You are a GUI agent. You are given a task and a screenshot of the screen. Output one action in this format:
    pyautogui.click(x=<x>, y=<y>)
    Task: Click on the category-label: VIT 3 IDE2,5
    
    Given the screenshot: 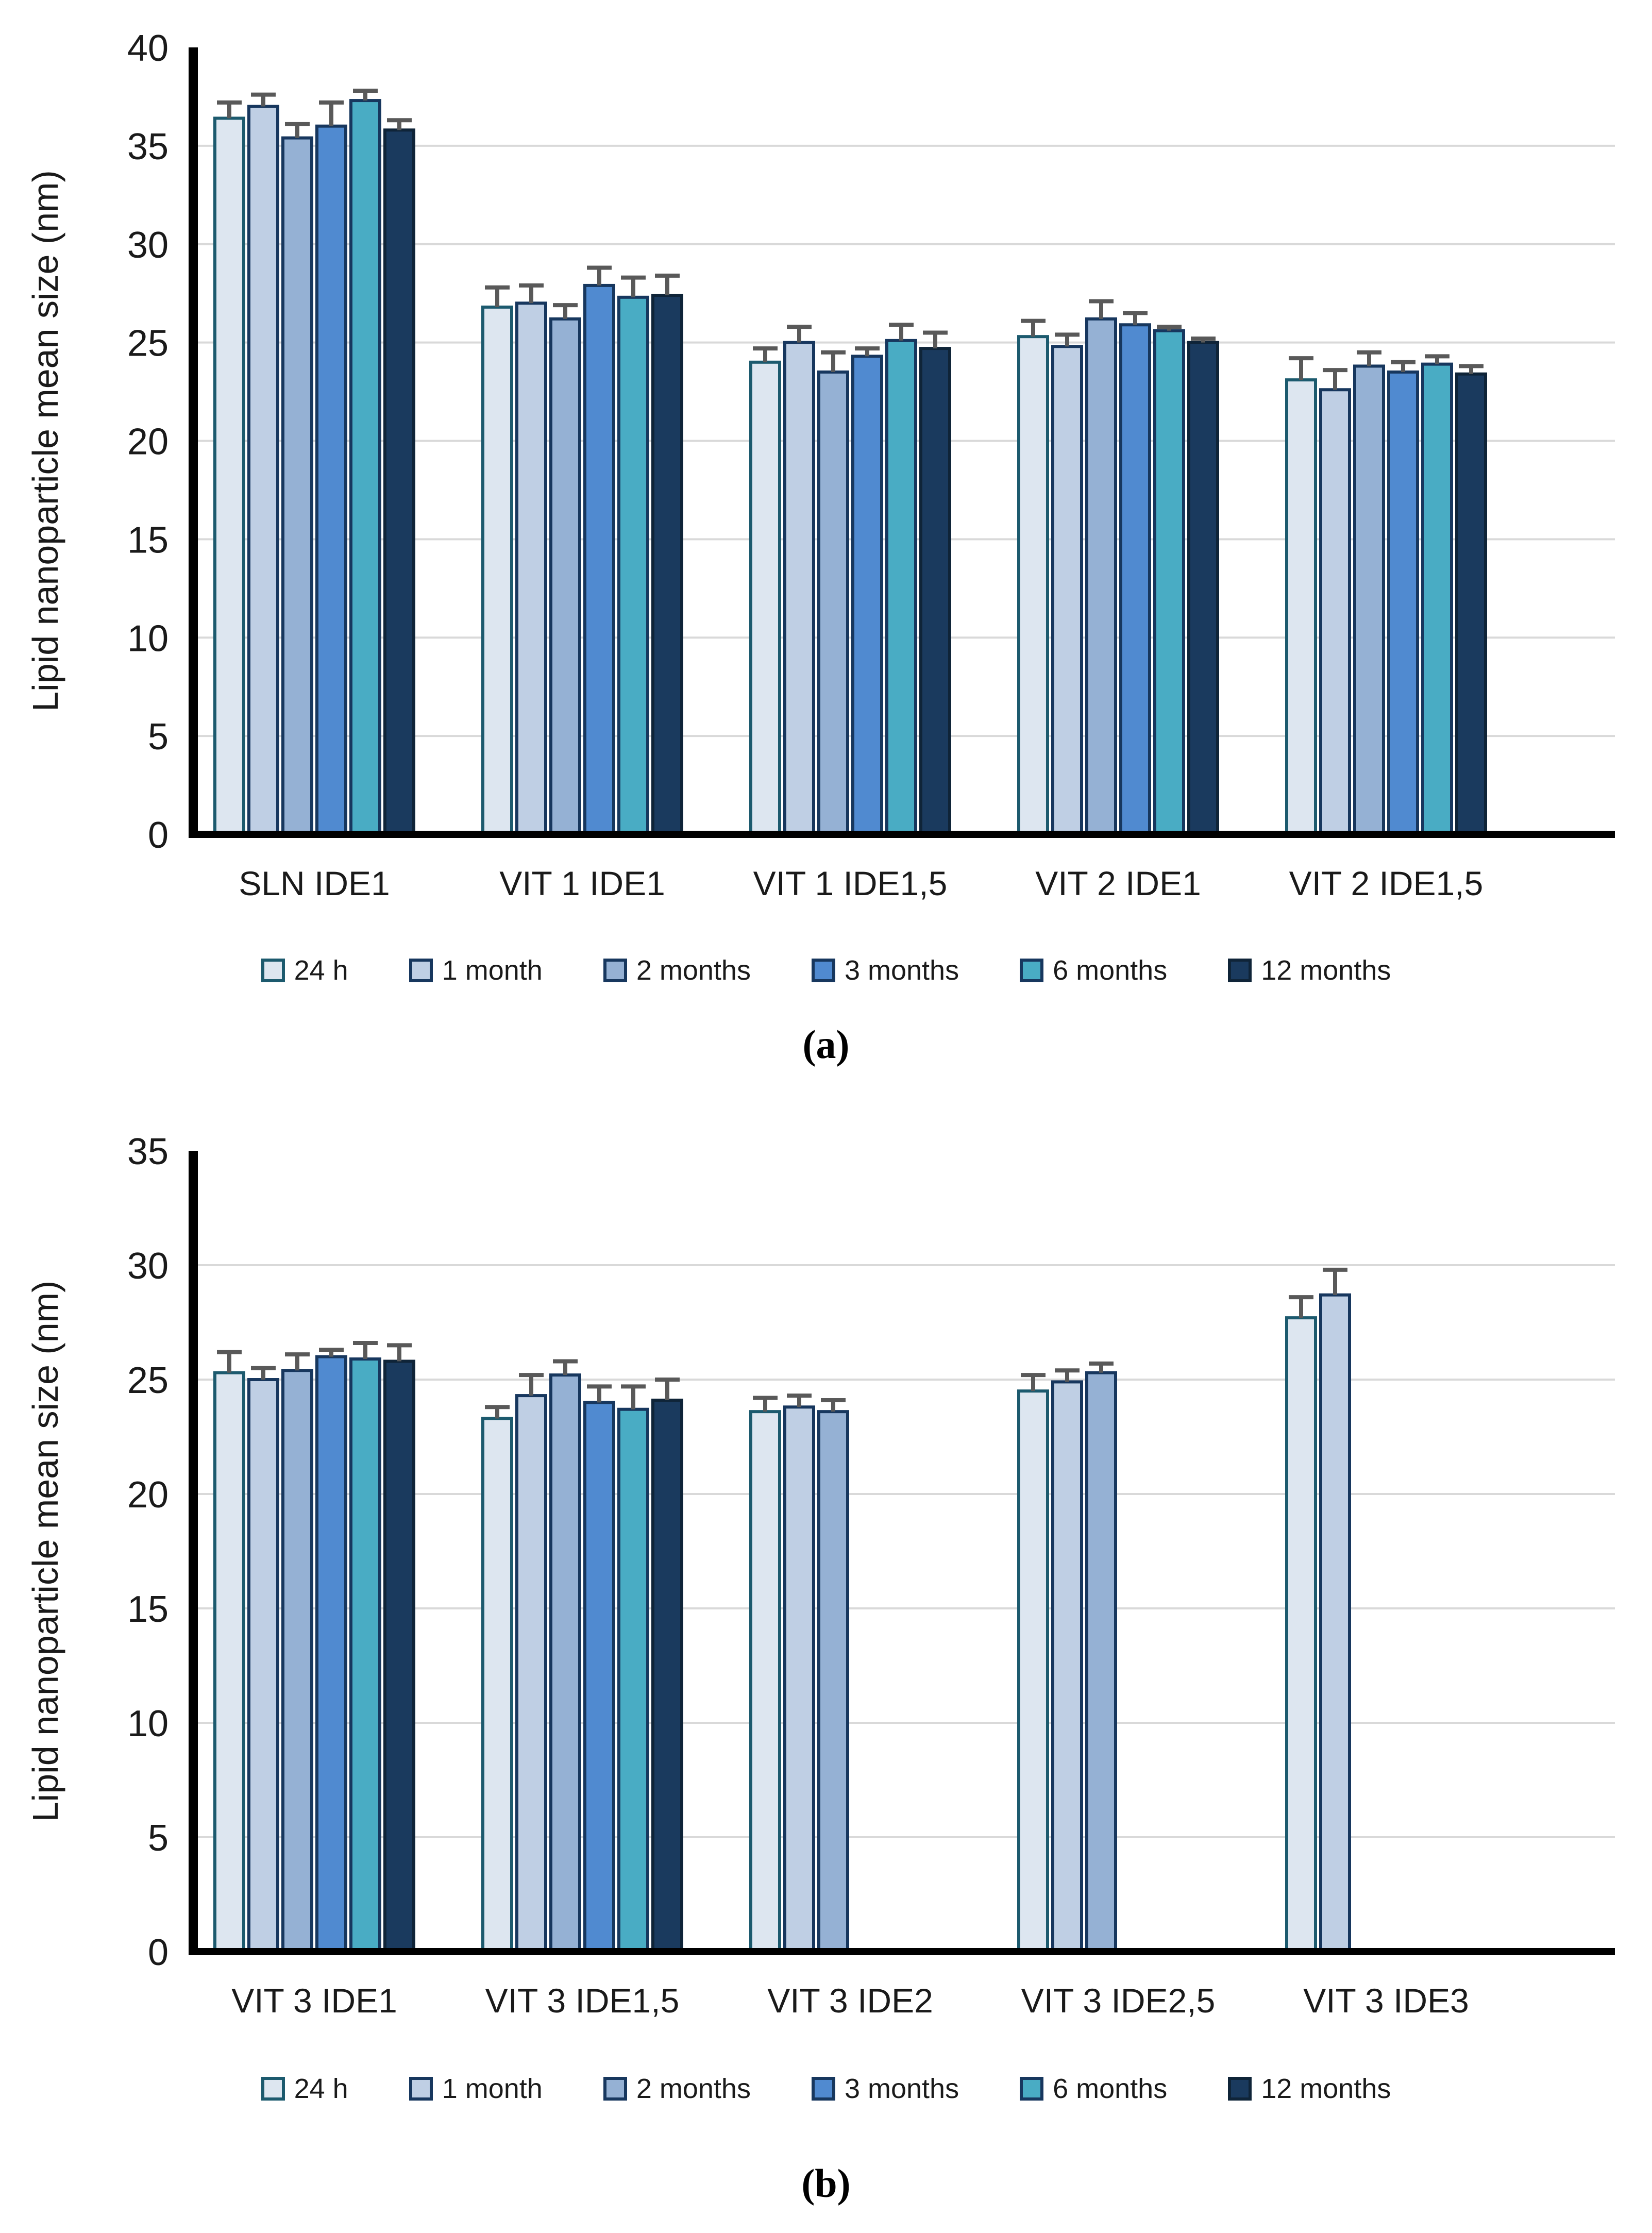 What is the action you would take?
    pyautogui.click(x=1118, y=2001)
    